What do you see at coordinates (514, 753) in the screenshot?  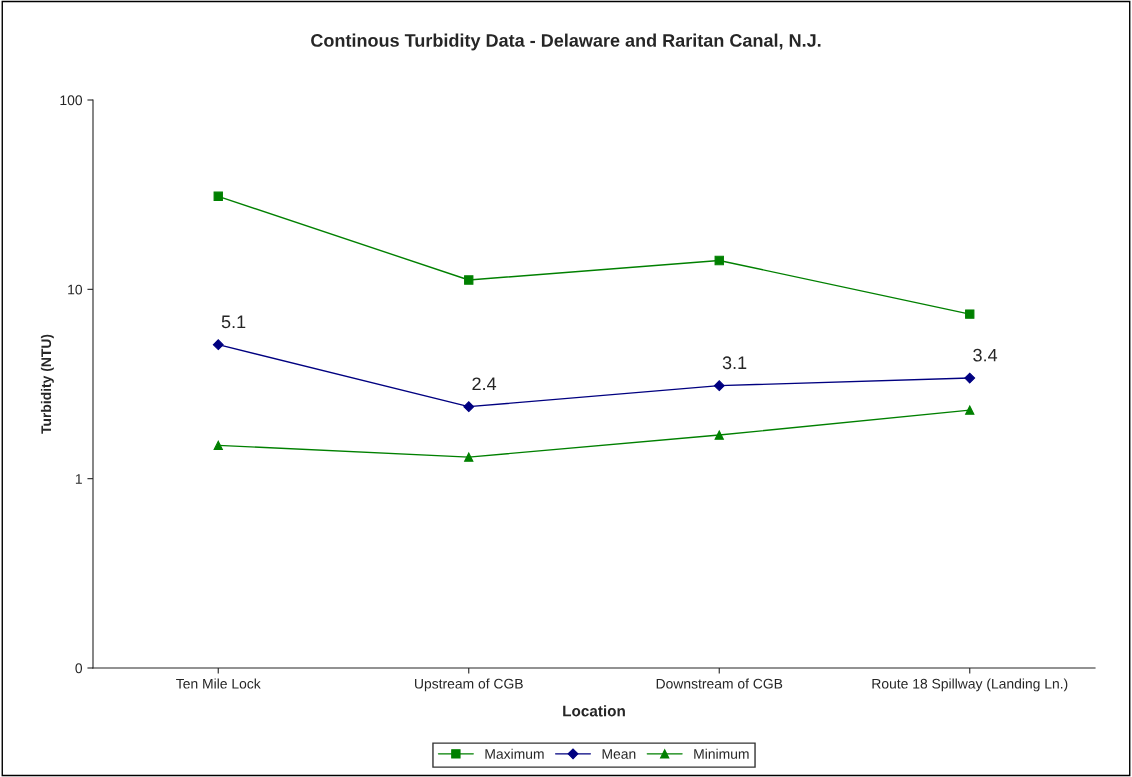 I see `legend-label: Maximum` at bounding box center [514, 753].